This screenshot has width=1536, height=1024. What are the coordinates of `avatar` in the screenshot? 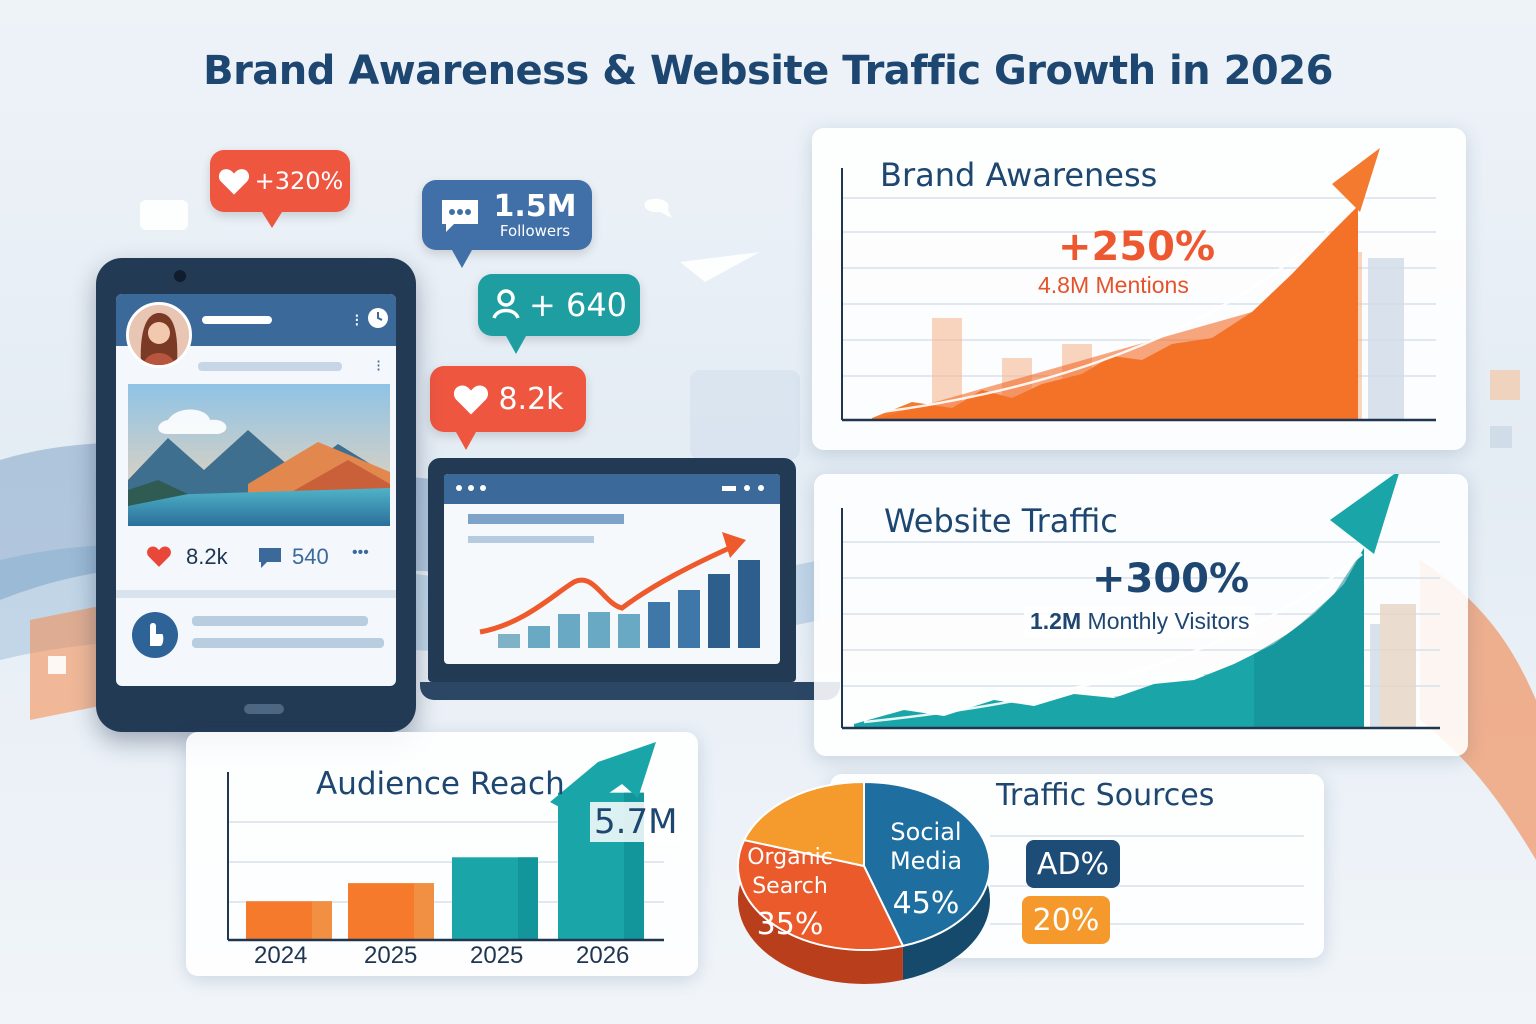 It's located at (159, 335).